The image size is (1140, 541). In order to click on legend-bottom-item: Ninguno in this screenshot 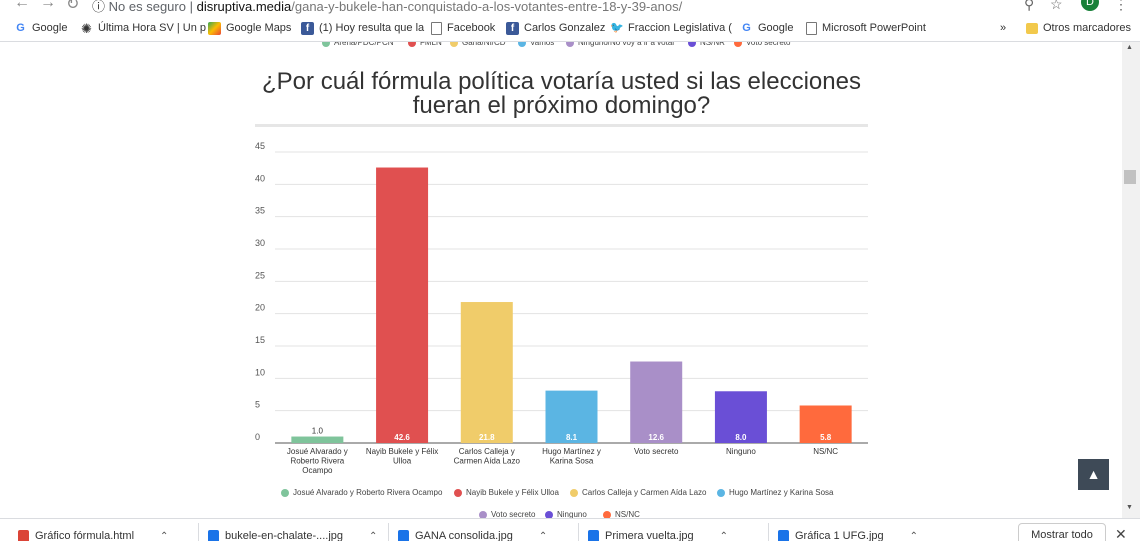, I will do `click(566, 514)`.